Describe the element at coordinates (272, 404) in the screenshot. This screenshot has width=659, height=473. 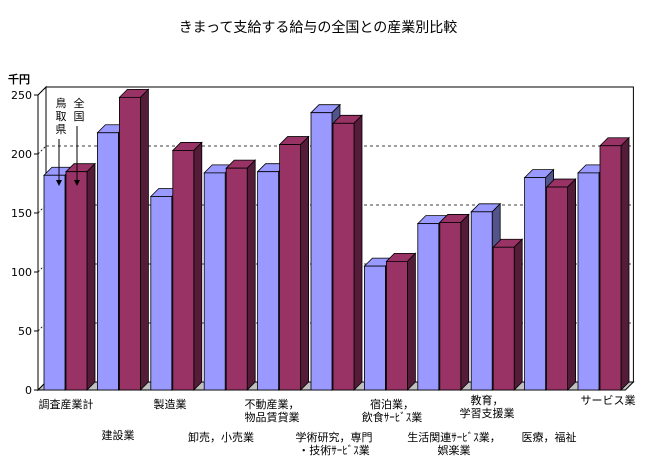
I see `x-tick-label: 不動産業，` at that location.